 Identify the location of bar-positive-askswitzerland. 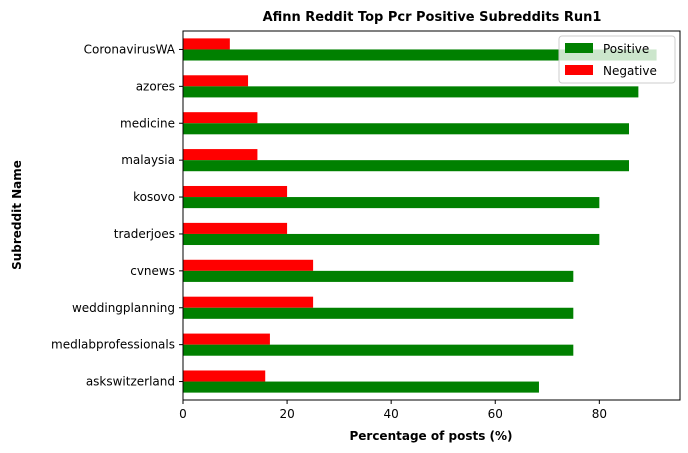
(361, 387).